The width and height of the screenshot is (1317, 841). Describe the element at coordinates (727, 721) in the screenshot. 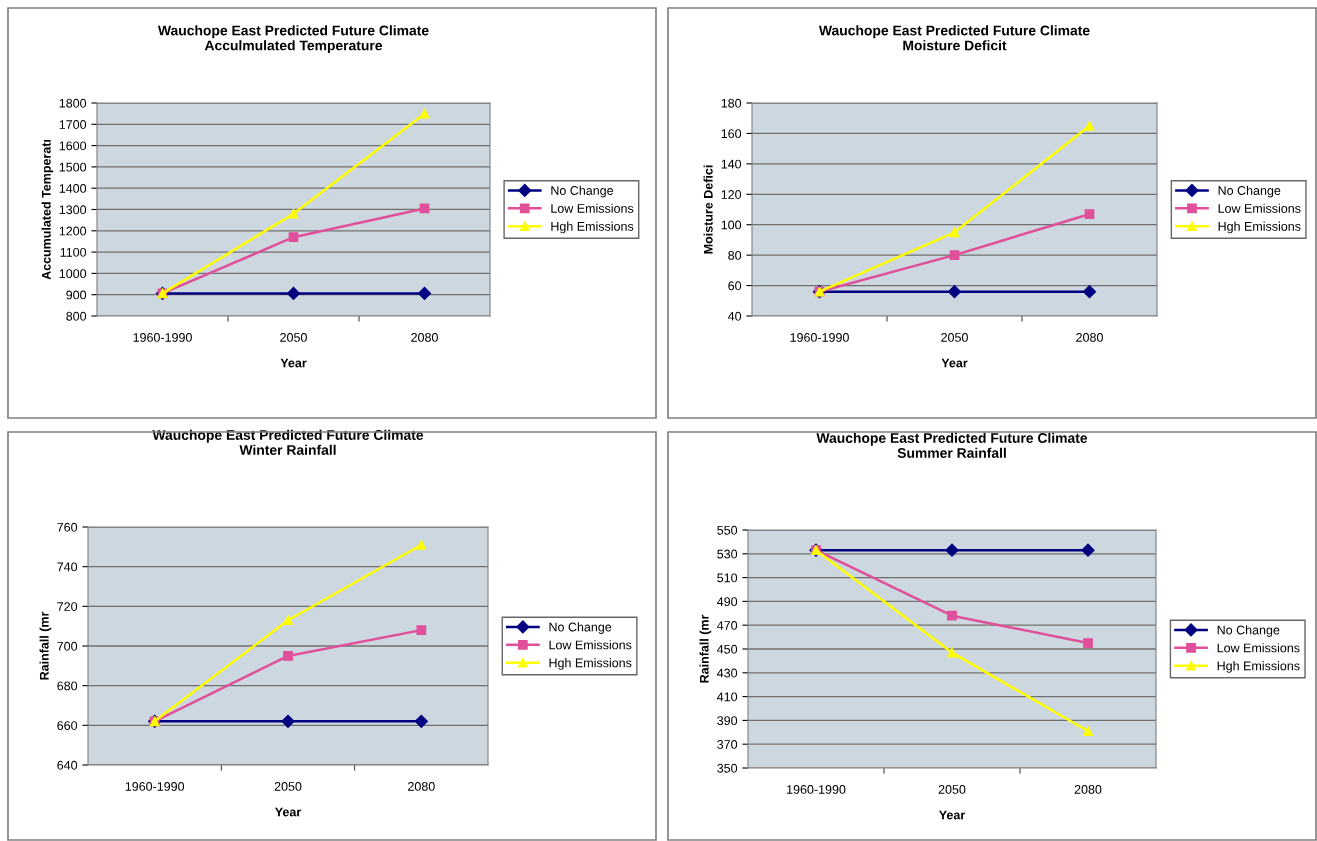

I see `y-tick-label: 390` at that location.